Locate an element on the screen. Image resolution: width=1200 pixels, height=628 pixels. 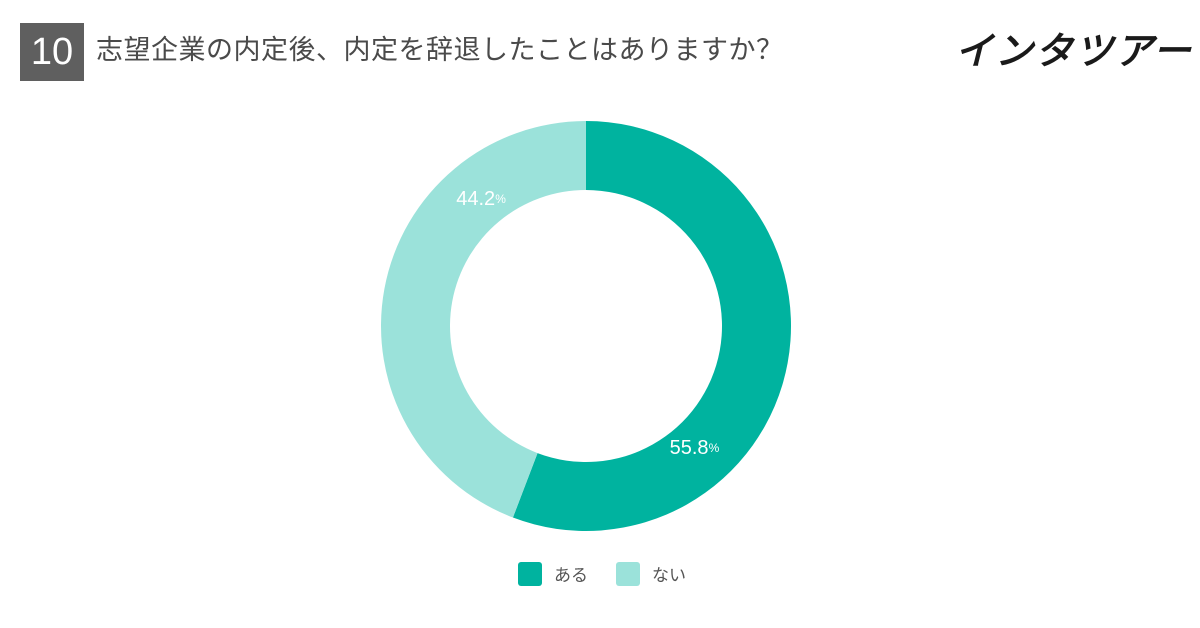
chart-legend: ある ない is located at coordinates (616, 573).